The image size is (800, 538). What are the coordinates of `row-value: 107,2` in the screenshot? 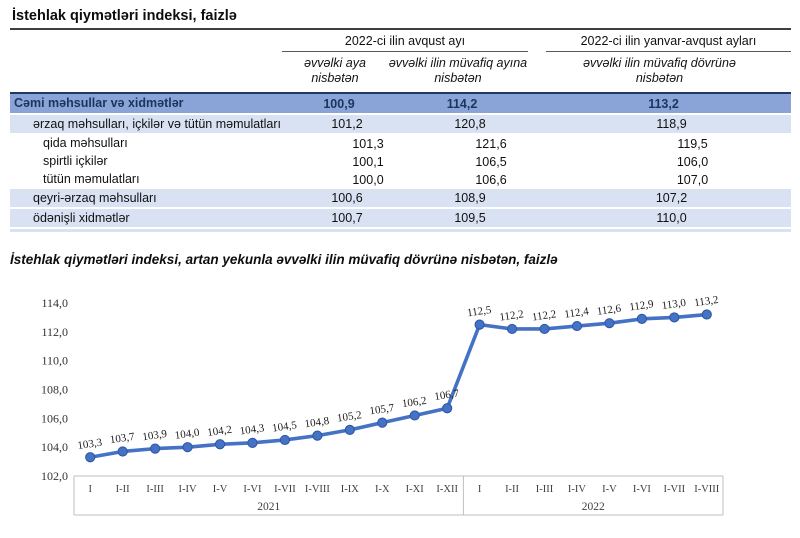 It's located at (671, 198).